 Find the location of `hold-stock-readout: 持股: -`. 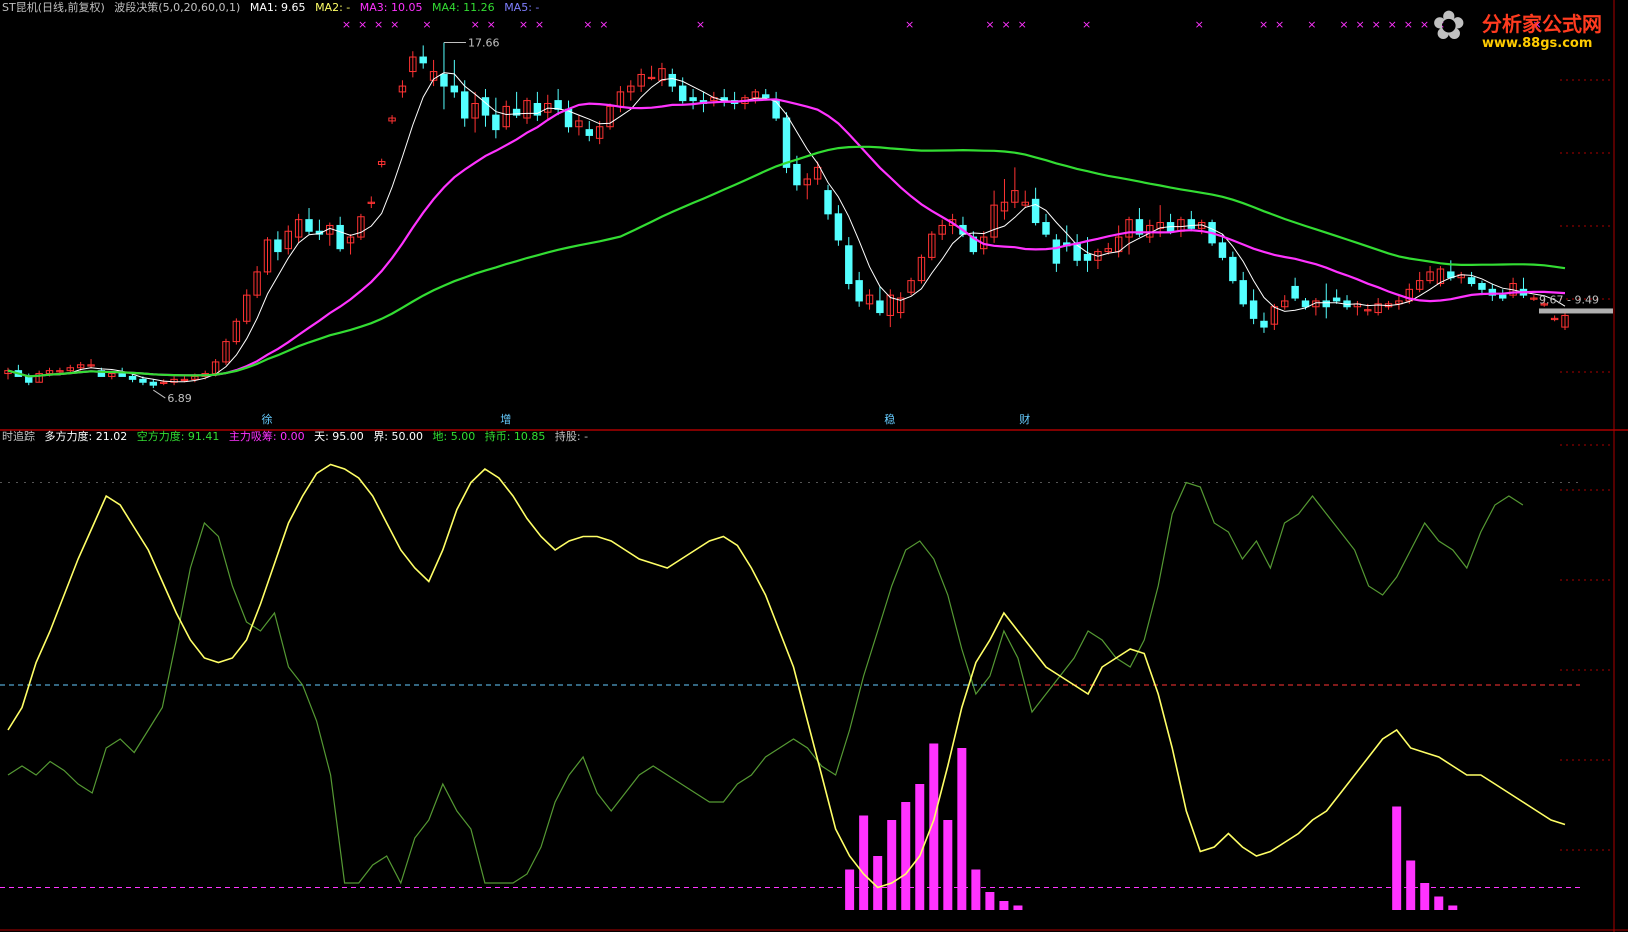

hold-stock-readout: 持股: - is located at coordinates (571, 436).